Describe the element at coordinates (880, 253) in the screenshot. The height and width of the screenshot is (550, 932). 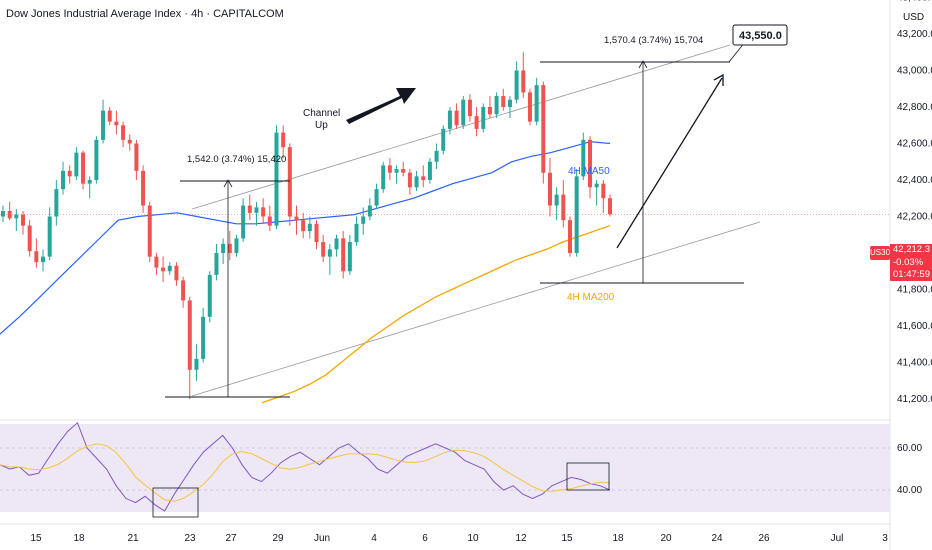
I see `symbol-badge: US30` at that location.